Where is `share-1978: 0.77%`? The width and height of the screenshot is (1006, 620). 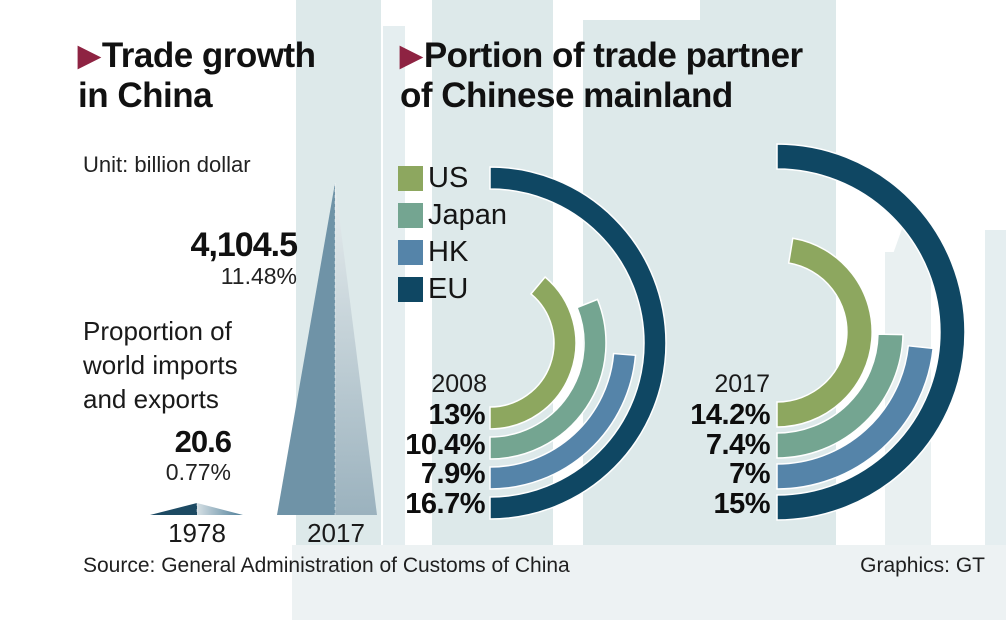
share-1978: 0.77% is located at coordinates (198, 472).